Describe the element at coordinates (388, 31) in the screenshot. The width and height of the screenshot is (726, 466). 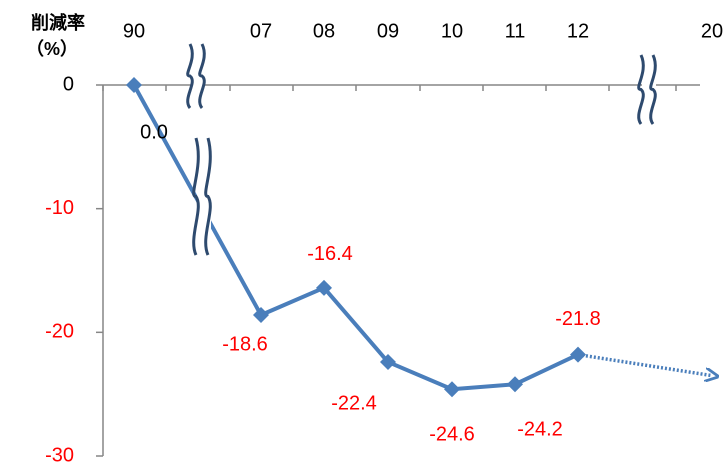
I see `x-tick-label: 09` at that location.